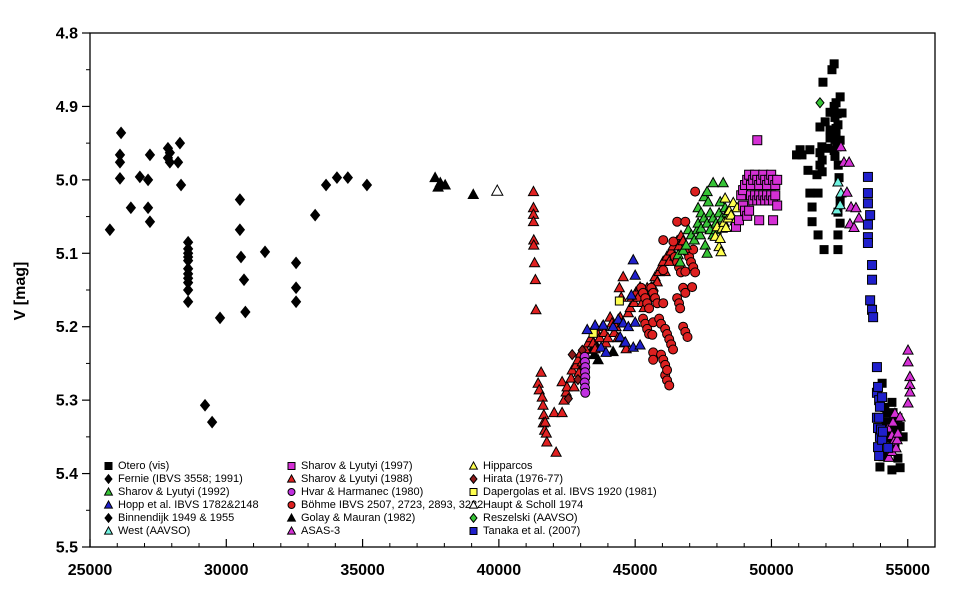 The image size is (968, 605). I want to click on legend-item: Böhme IBVS 2507, 2723, 2893, 3222, so click(384, 504).